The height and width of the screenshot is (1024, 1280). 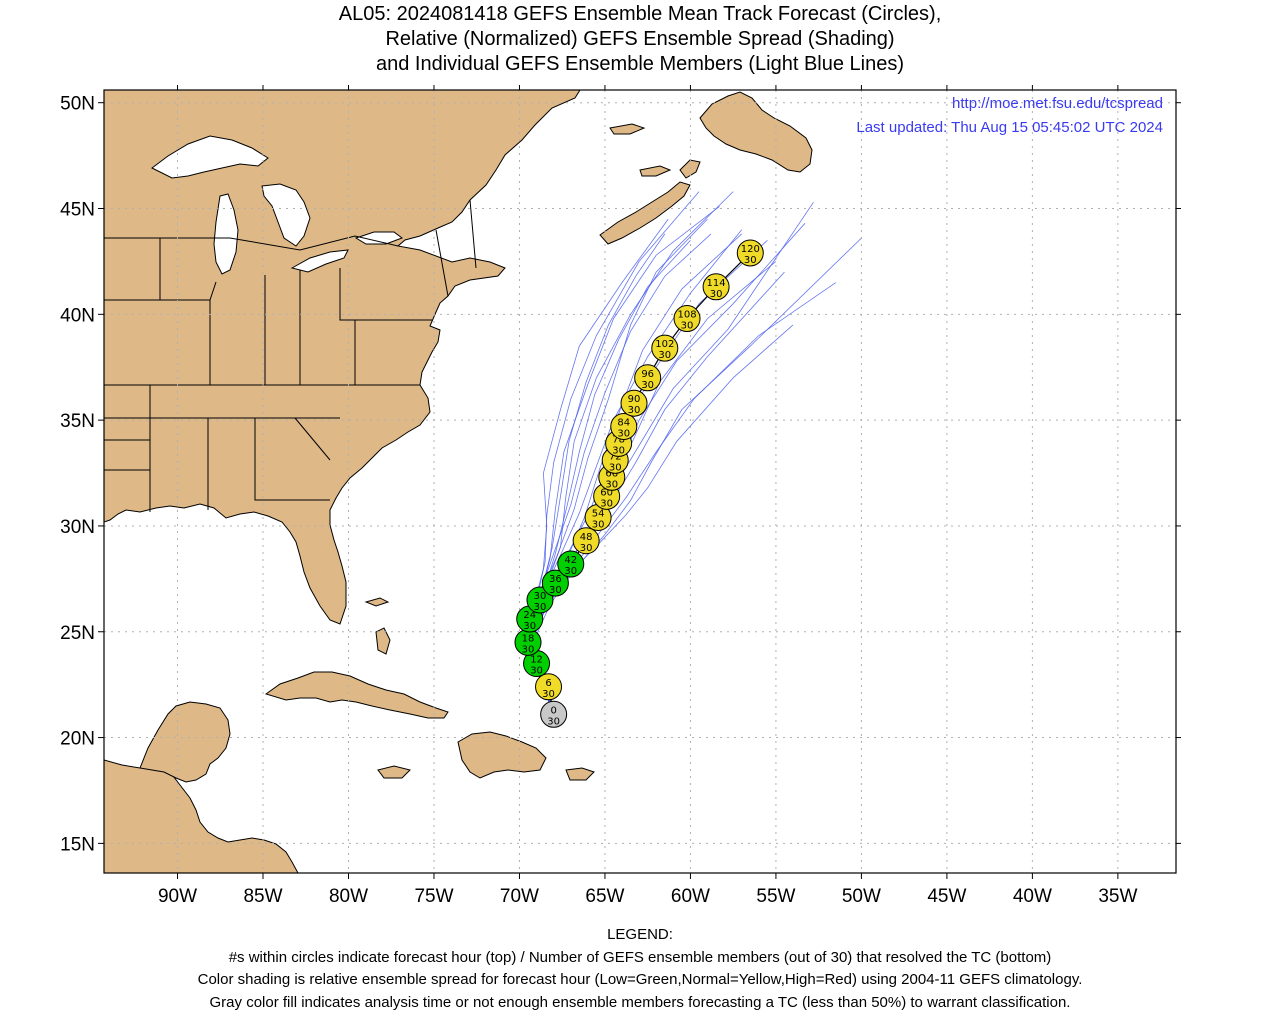 I want to click on track-hour: 6, so click(x=548, y=683).